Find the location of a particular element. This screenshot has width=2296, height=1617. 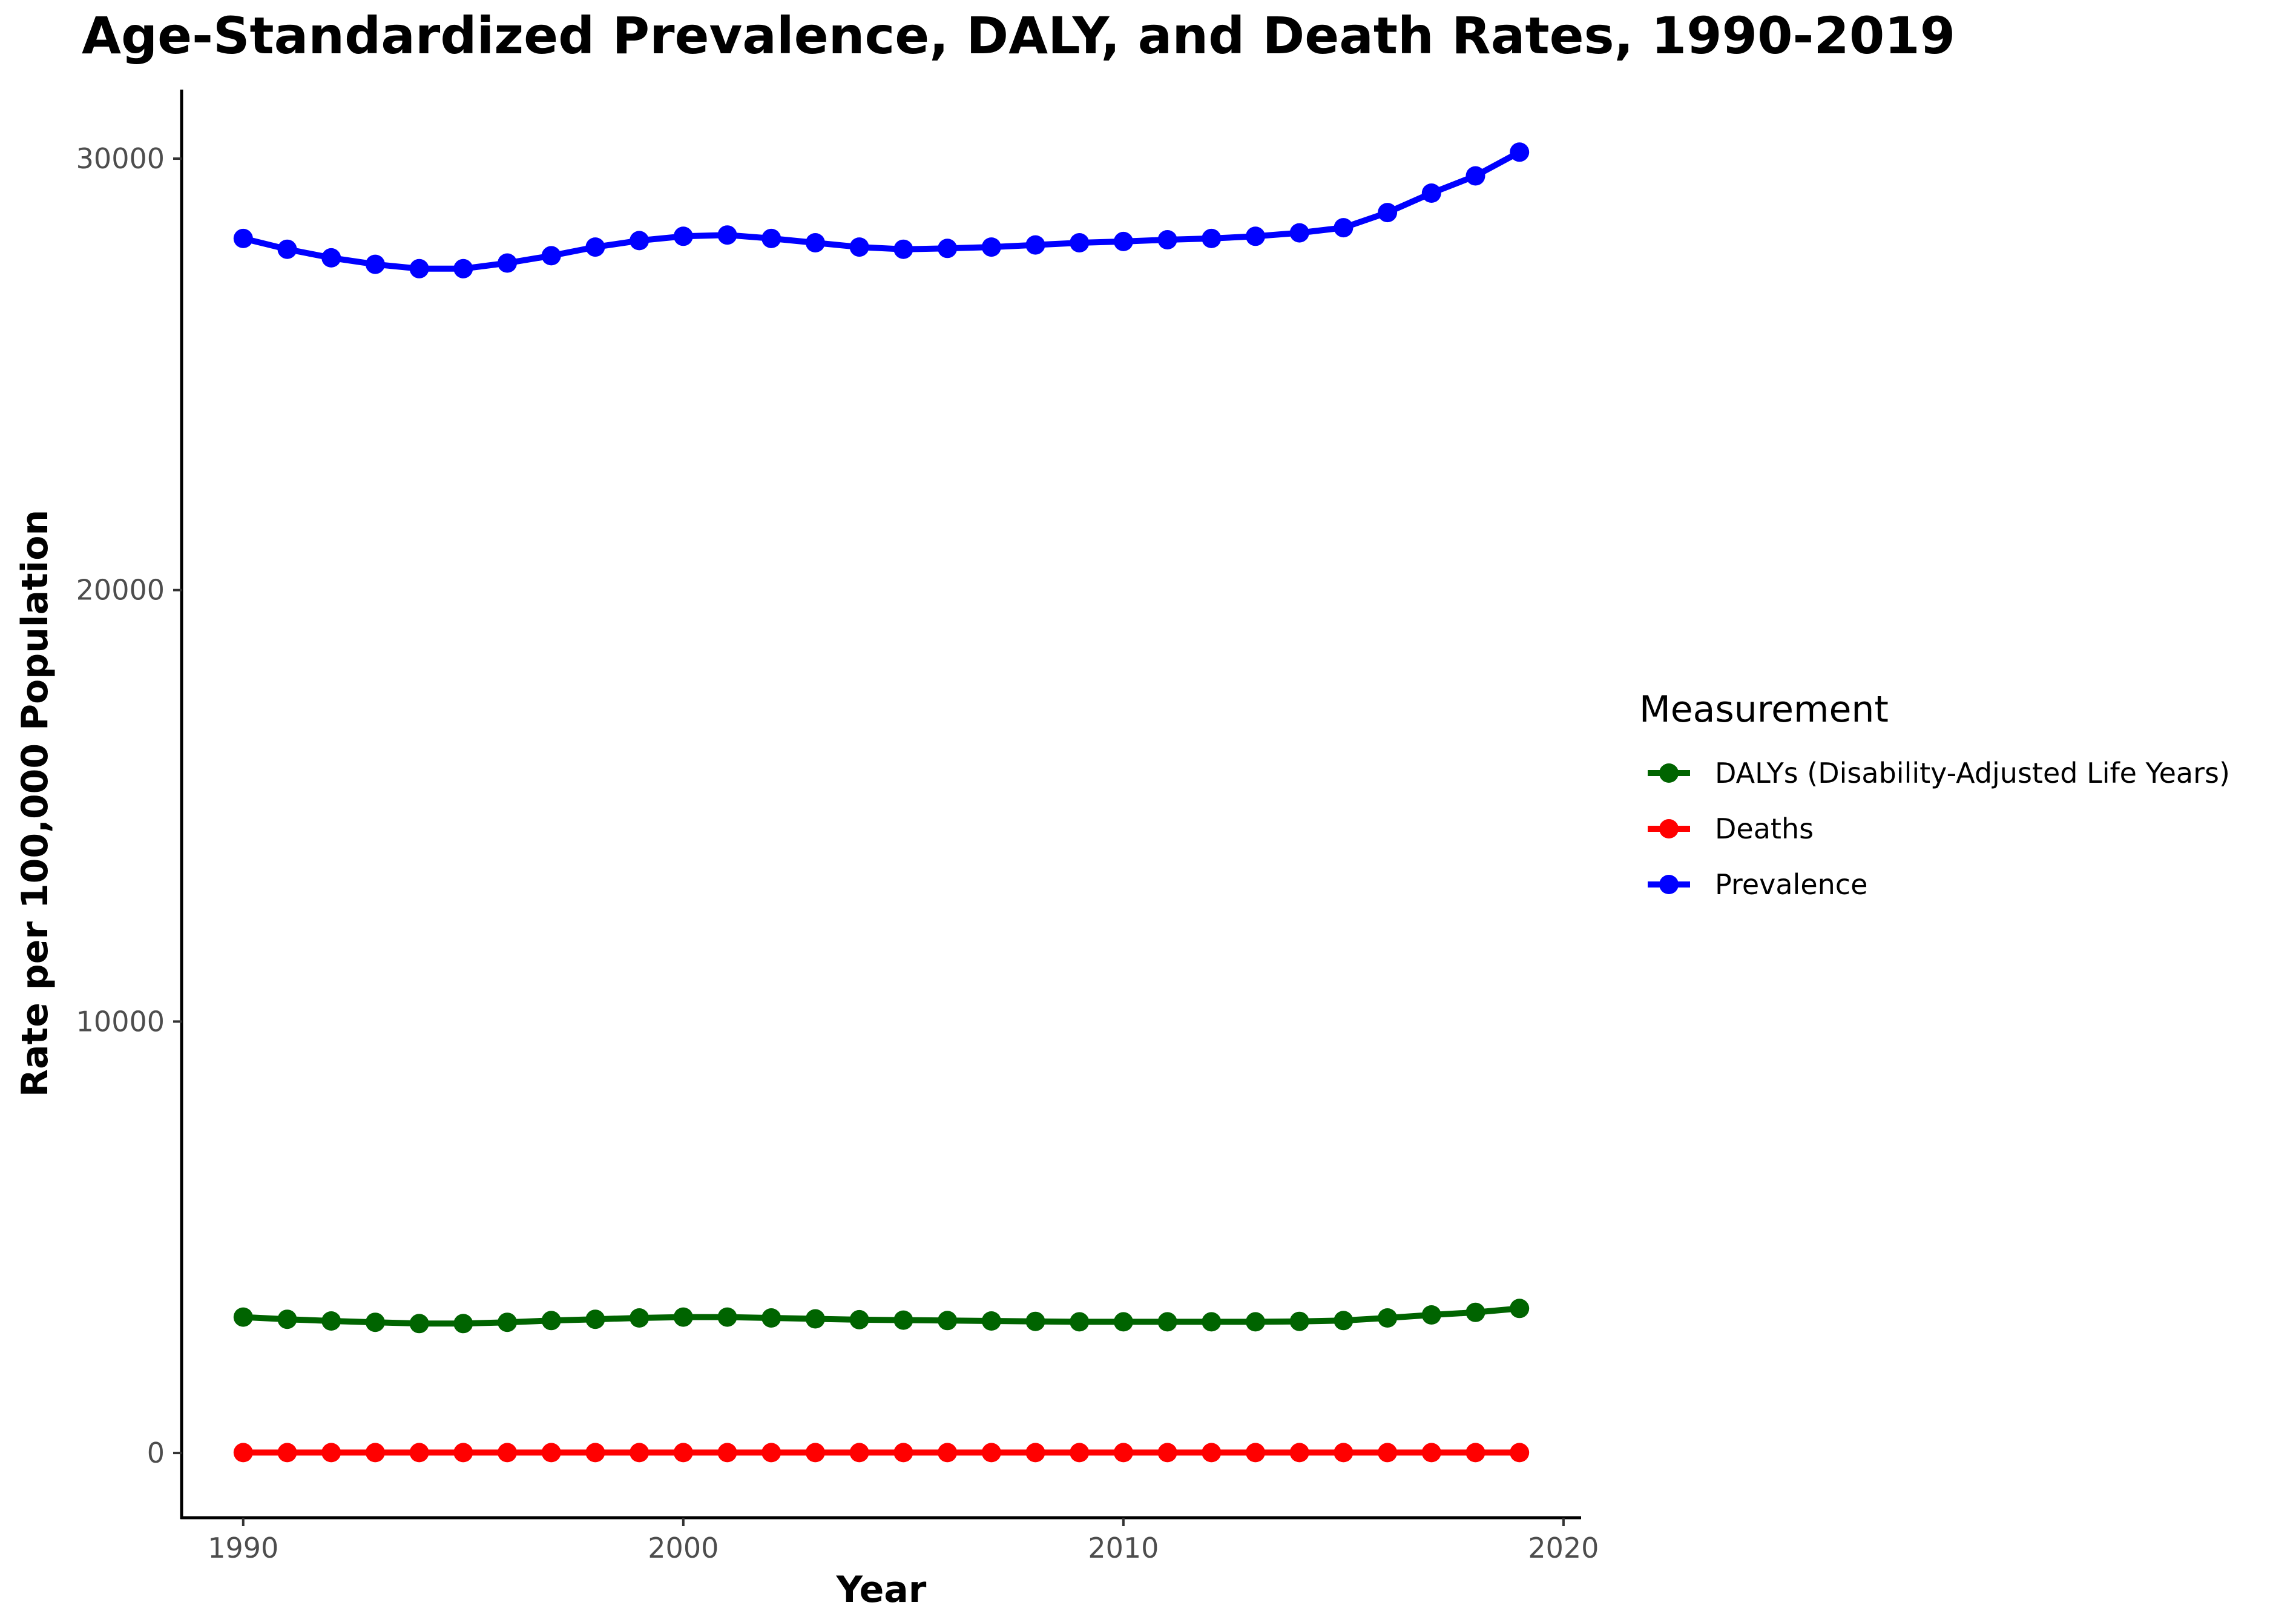

data-point-prevalence-2008 is located at coordinates (1035, 245).